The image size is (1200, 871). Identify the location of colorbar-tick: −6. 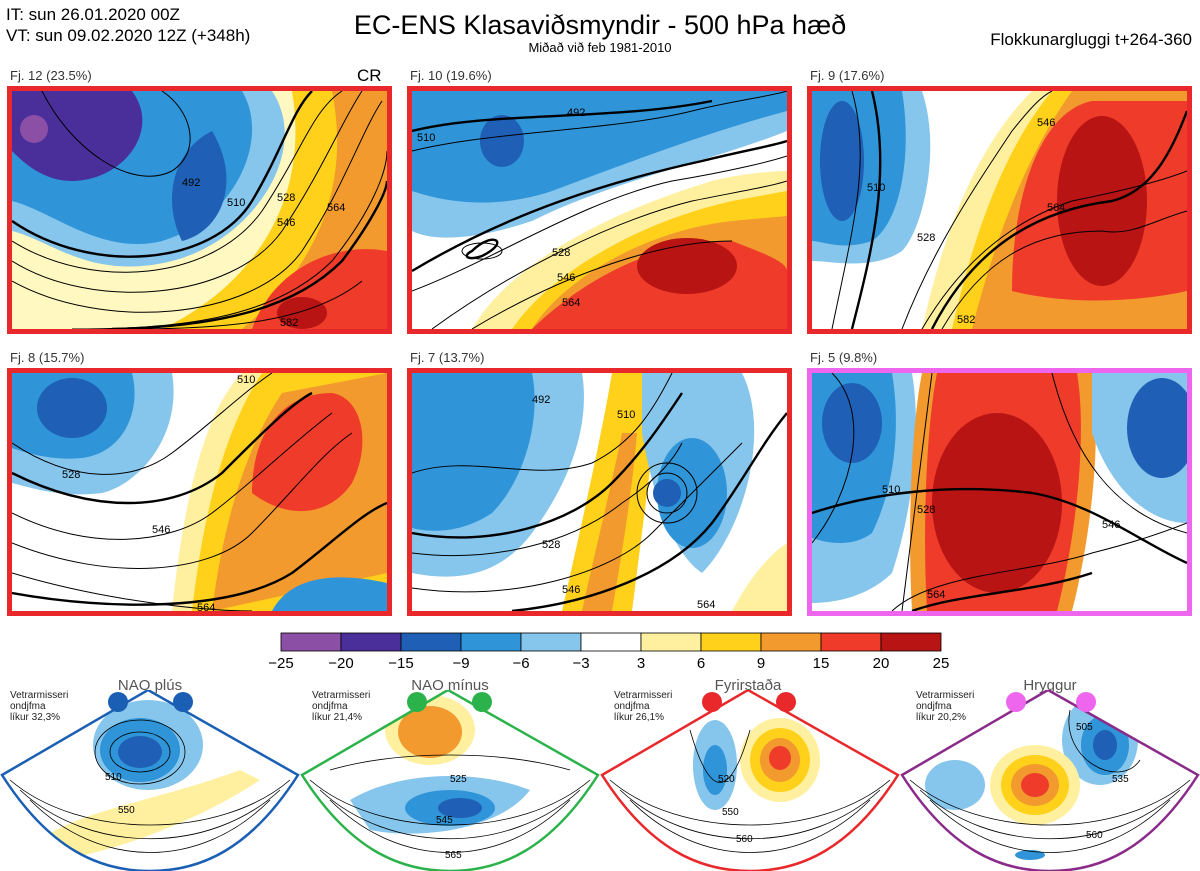
(521, 663).